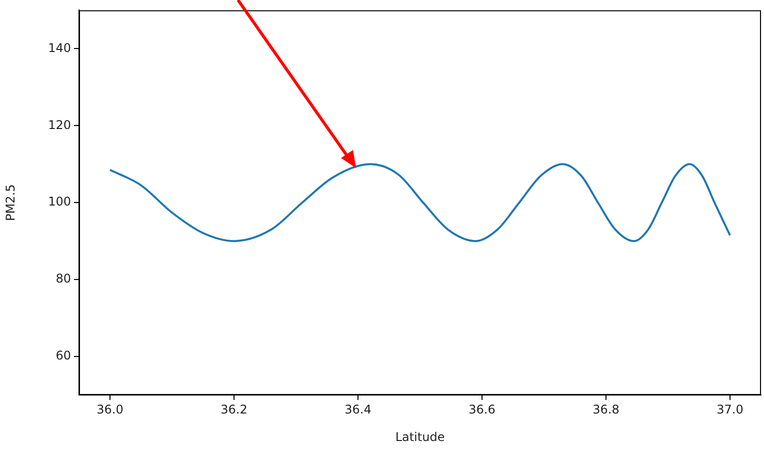 This screenshot has height=449, width=764. I want to click on x-tick-label: 36.6, so click(482, 409).